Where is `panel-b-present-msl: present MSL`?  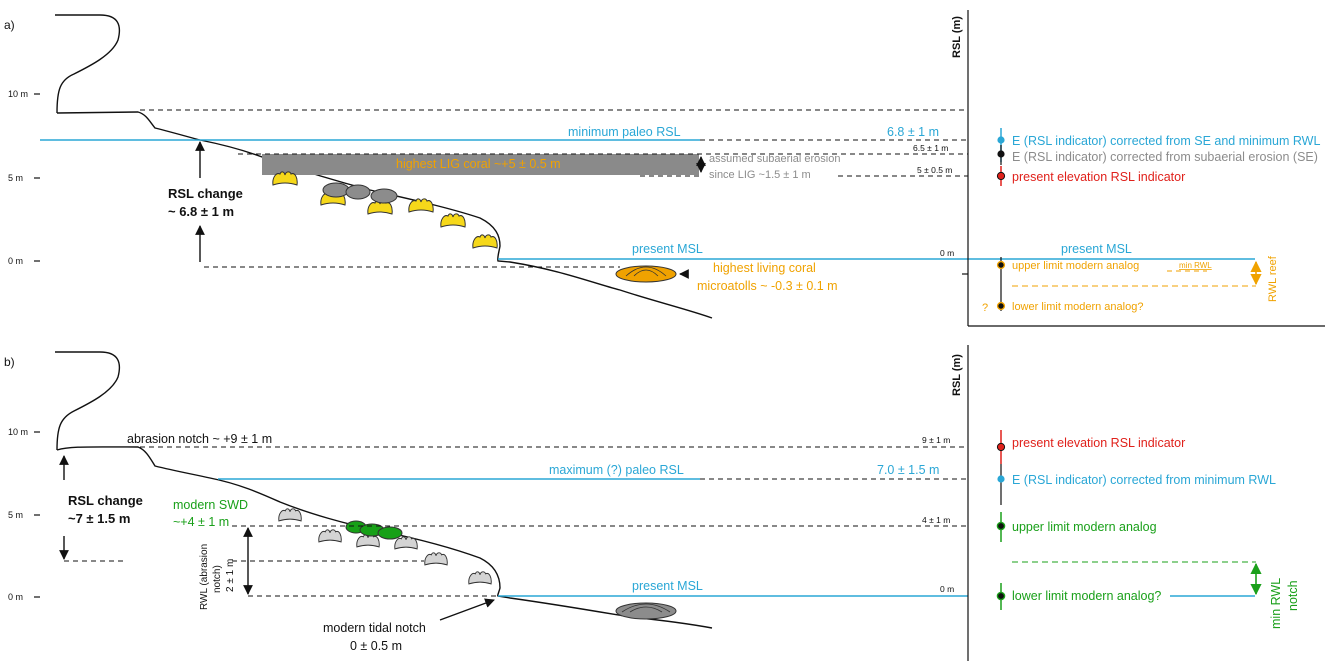
panel-b-present-msl: present MSL is located at coordinates (667, 586).